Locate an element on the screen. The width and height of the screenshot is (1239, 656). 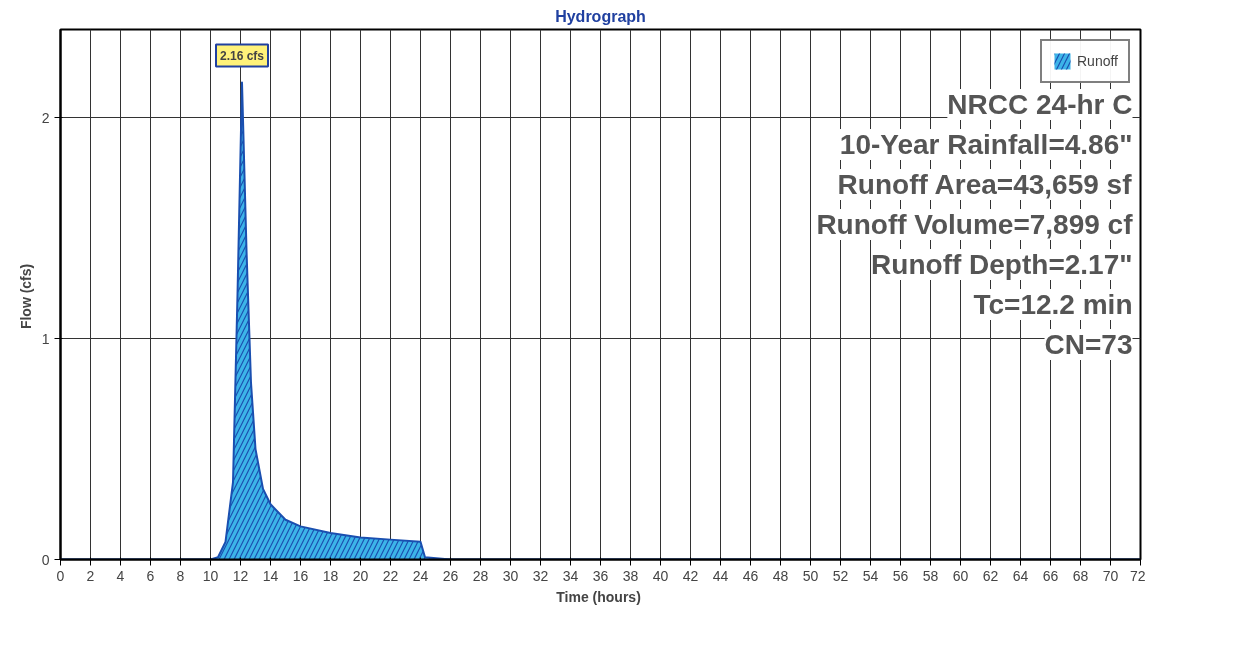
x-tick-label: 32 is located at coordinates (540, 575).